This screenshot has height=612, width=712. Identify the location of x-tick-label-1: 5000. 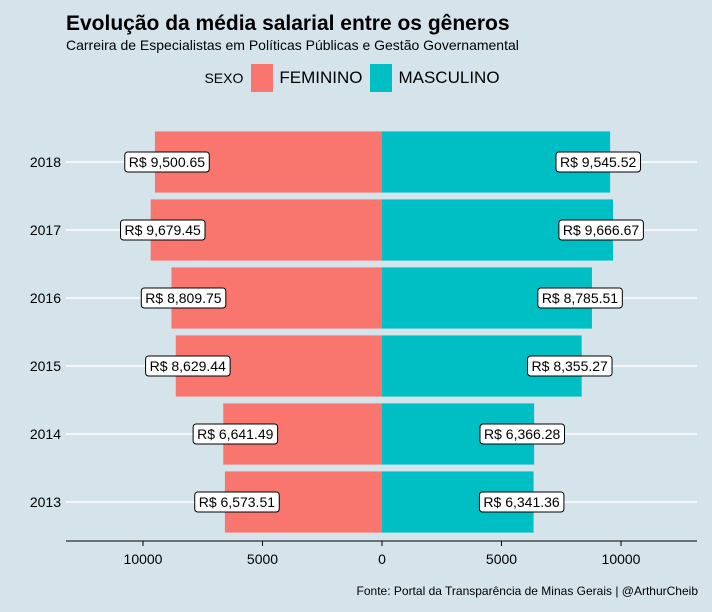
(262, 559).